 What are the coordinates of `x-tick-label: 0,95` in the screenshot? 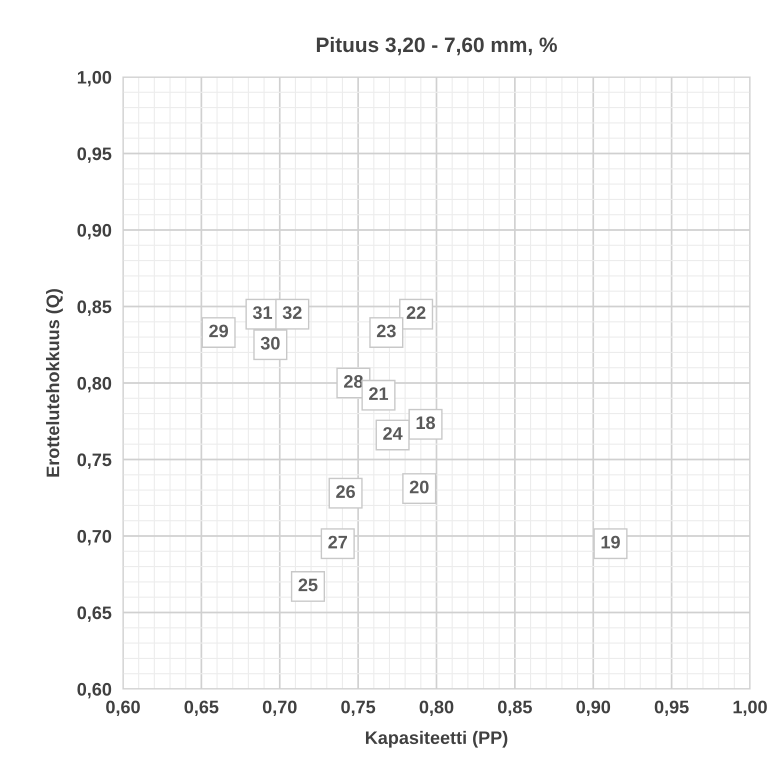 It's located at (671, 708).